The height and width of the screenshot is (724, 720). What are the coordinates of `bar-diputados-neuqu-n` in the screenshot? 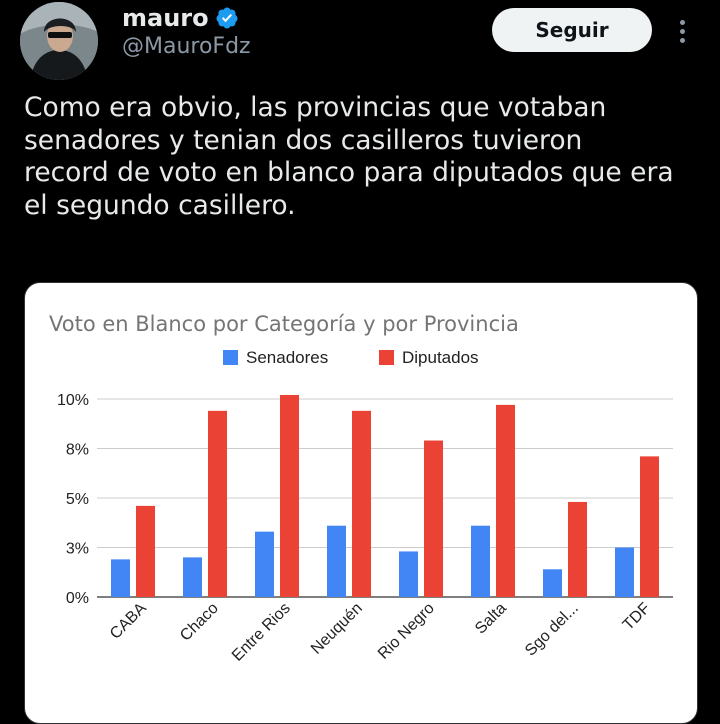 It's located at (361, 503).